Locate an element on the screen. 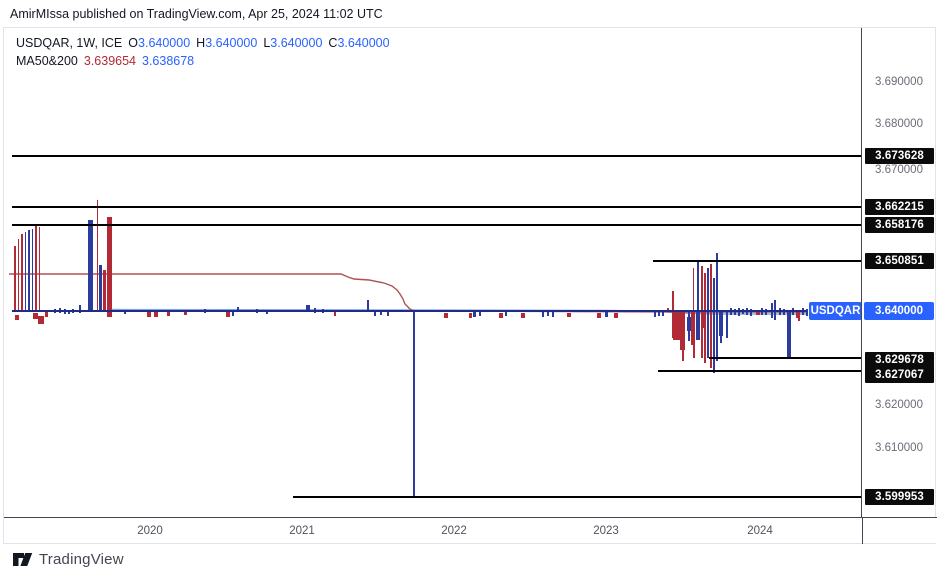  high-value: 3.640000 is located at coordinates (231, 43).